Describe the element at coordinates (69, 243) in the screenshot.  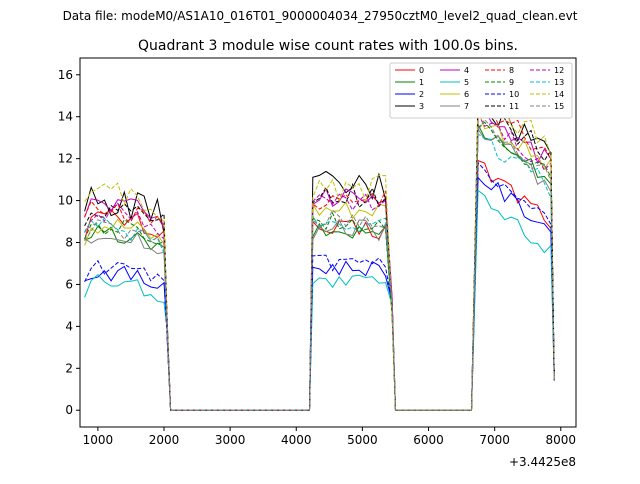
I see `y-tick-label: 8` at that location.